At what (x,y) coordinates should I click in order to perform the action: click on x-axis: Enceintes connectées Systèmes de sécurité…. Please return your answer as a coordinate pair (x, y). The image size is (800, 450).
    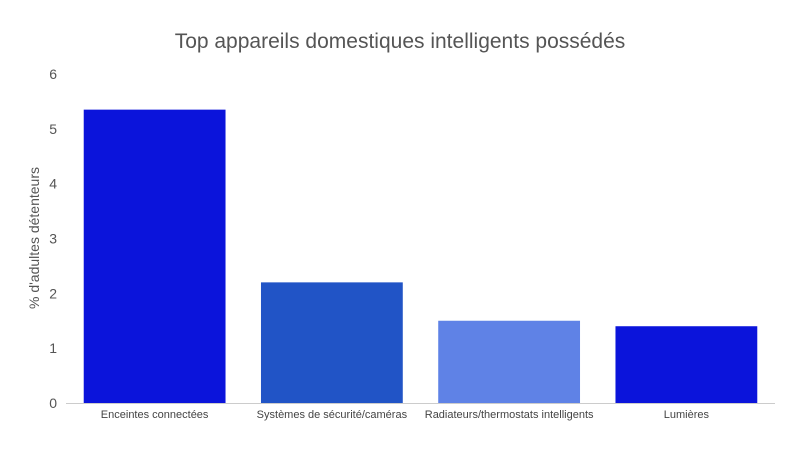
    Looking at the image, I should click on (405, 415).